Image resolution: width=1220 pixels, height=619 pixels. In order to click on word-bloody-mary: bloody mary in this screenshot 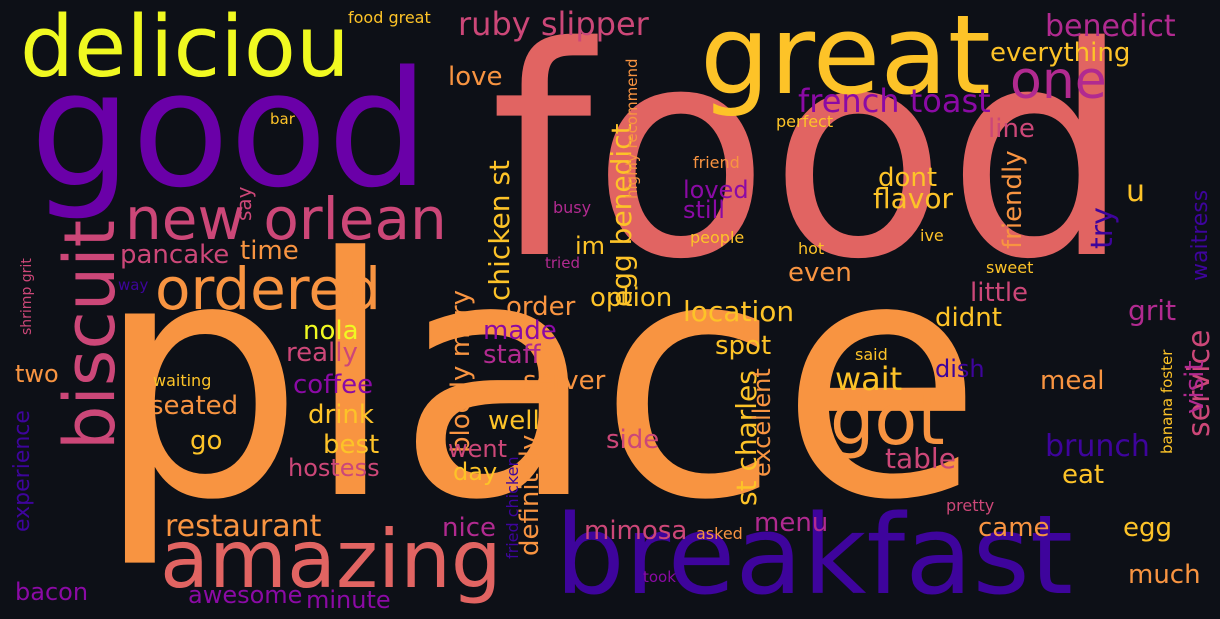, I will do `click(461, 371)`.